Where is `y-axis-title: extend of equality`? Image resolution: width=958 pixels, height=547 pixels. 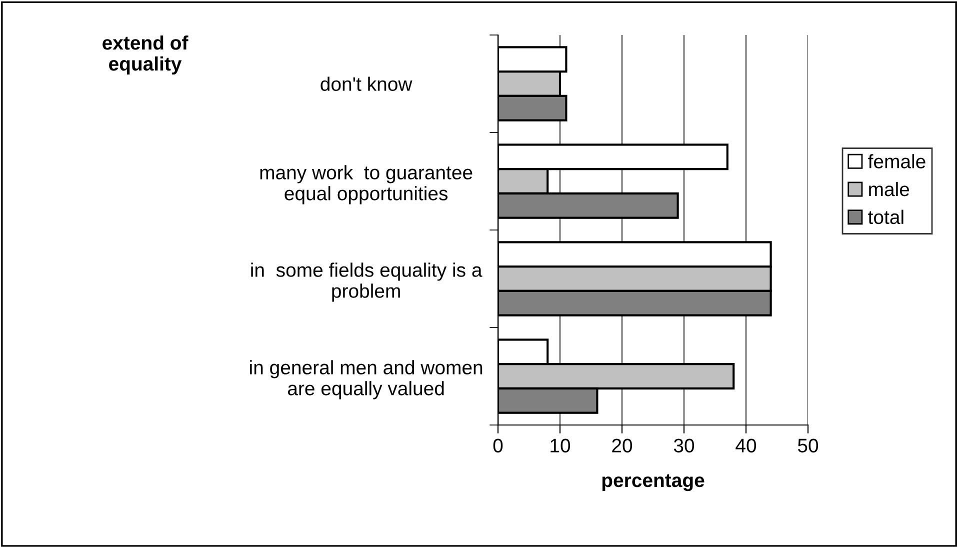
y-axis-title: extend of equality is located at coordinates (145, 55).